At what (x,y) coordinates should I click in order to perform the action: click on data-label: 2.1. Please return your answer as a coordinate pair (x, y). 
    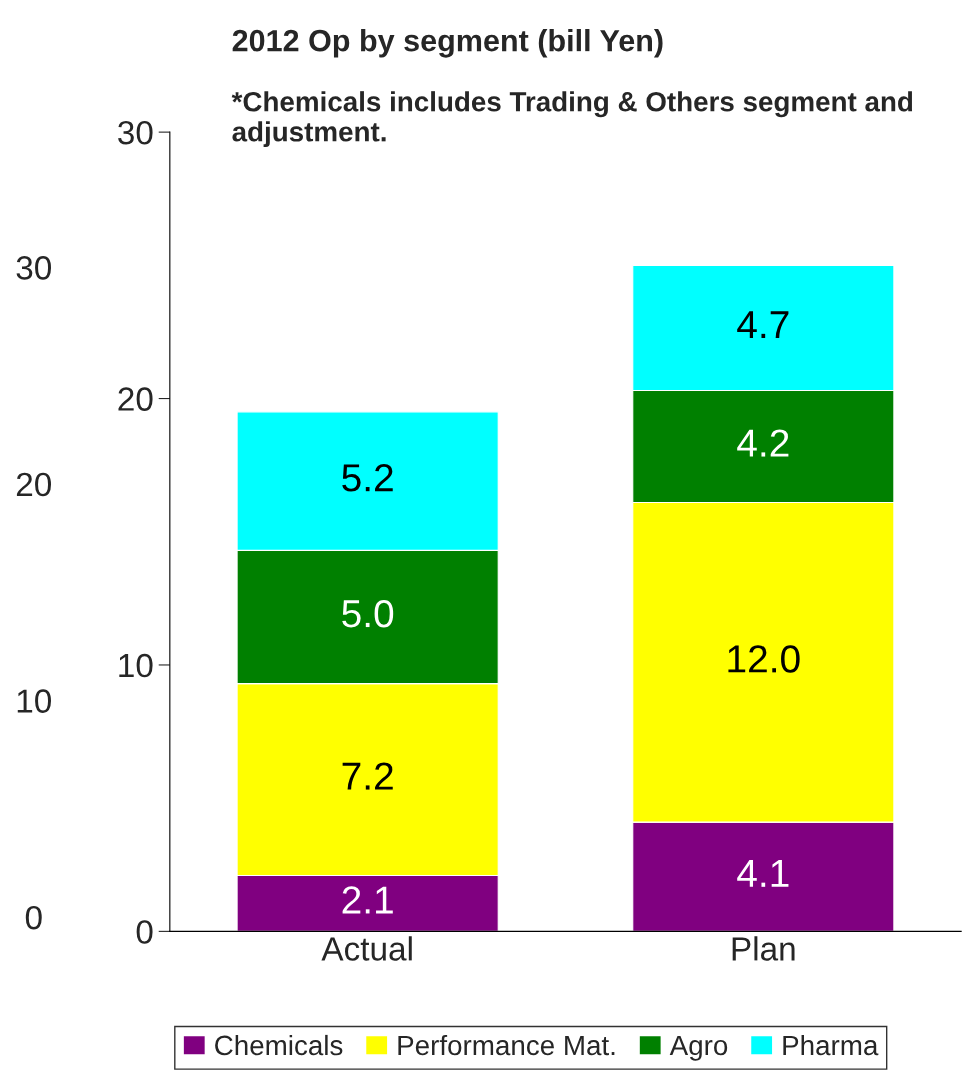
    Looking at the image, I should click on (367, 900).